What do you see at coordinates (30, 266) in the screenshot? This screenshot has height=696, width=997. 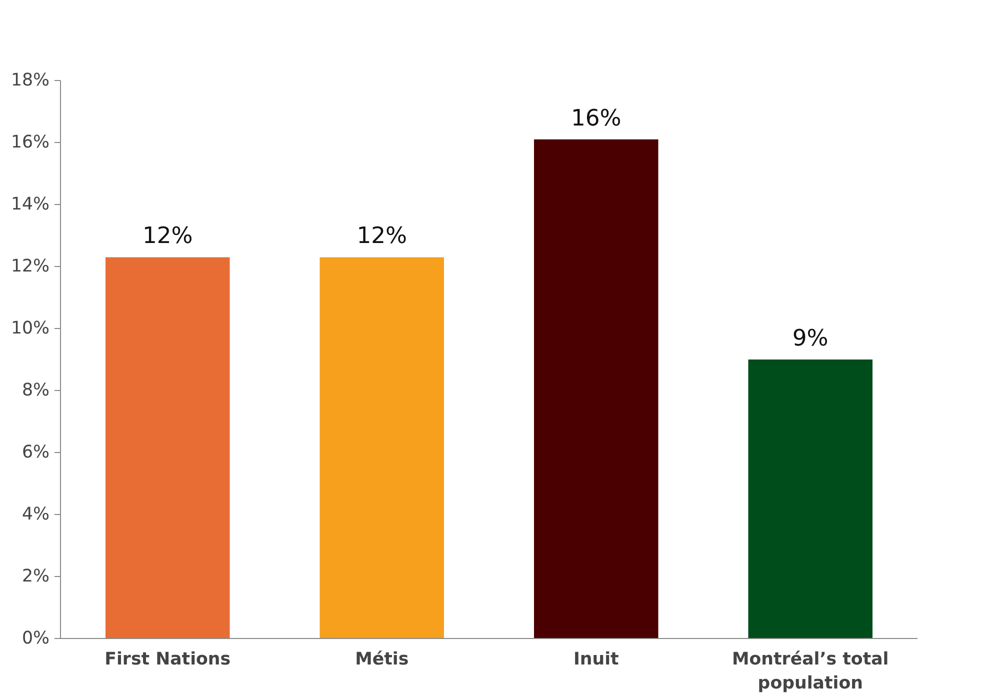 I see `y-tick-label: 12%` at bounding box center [30, 266].